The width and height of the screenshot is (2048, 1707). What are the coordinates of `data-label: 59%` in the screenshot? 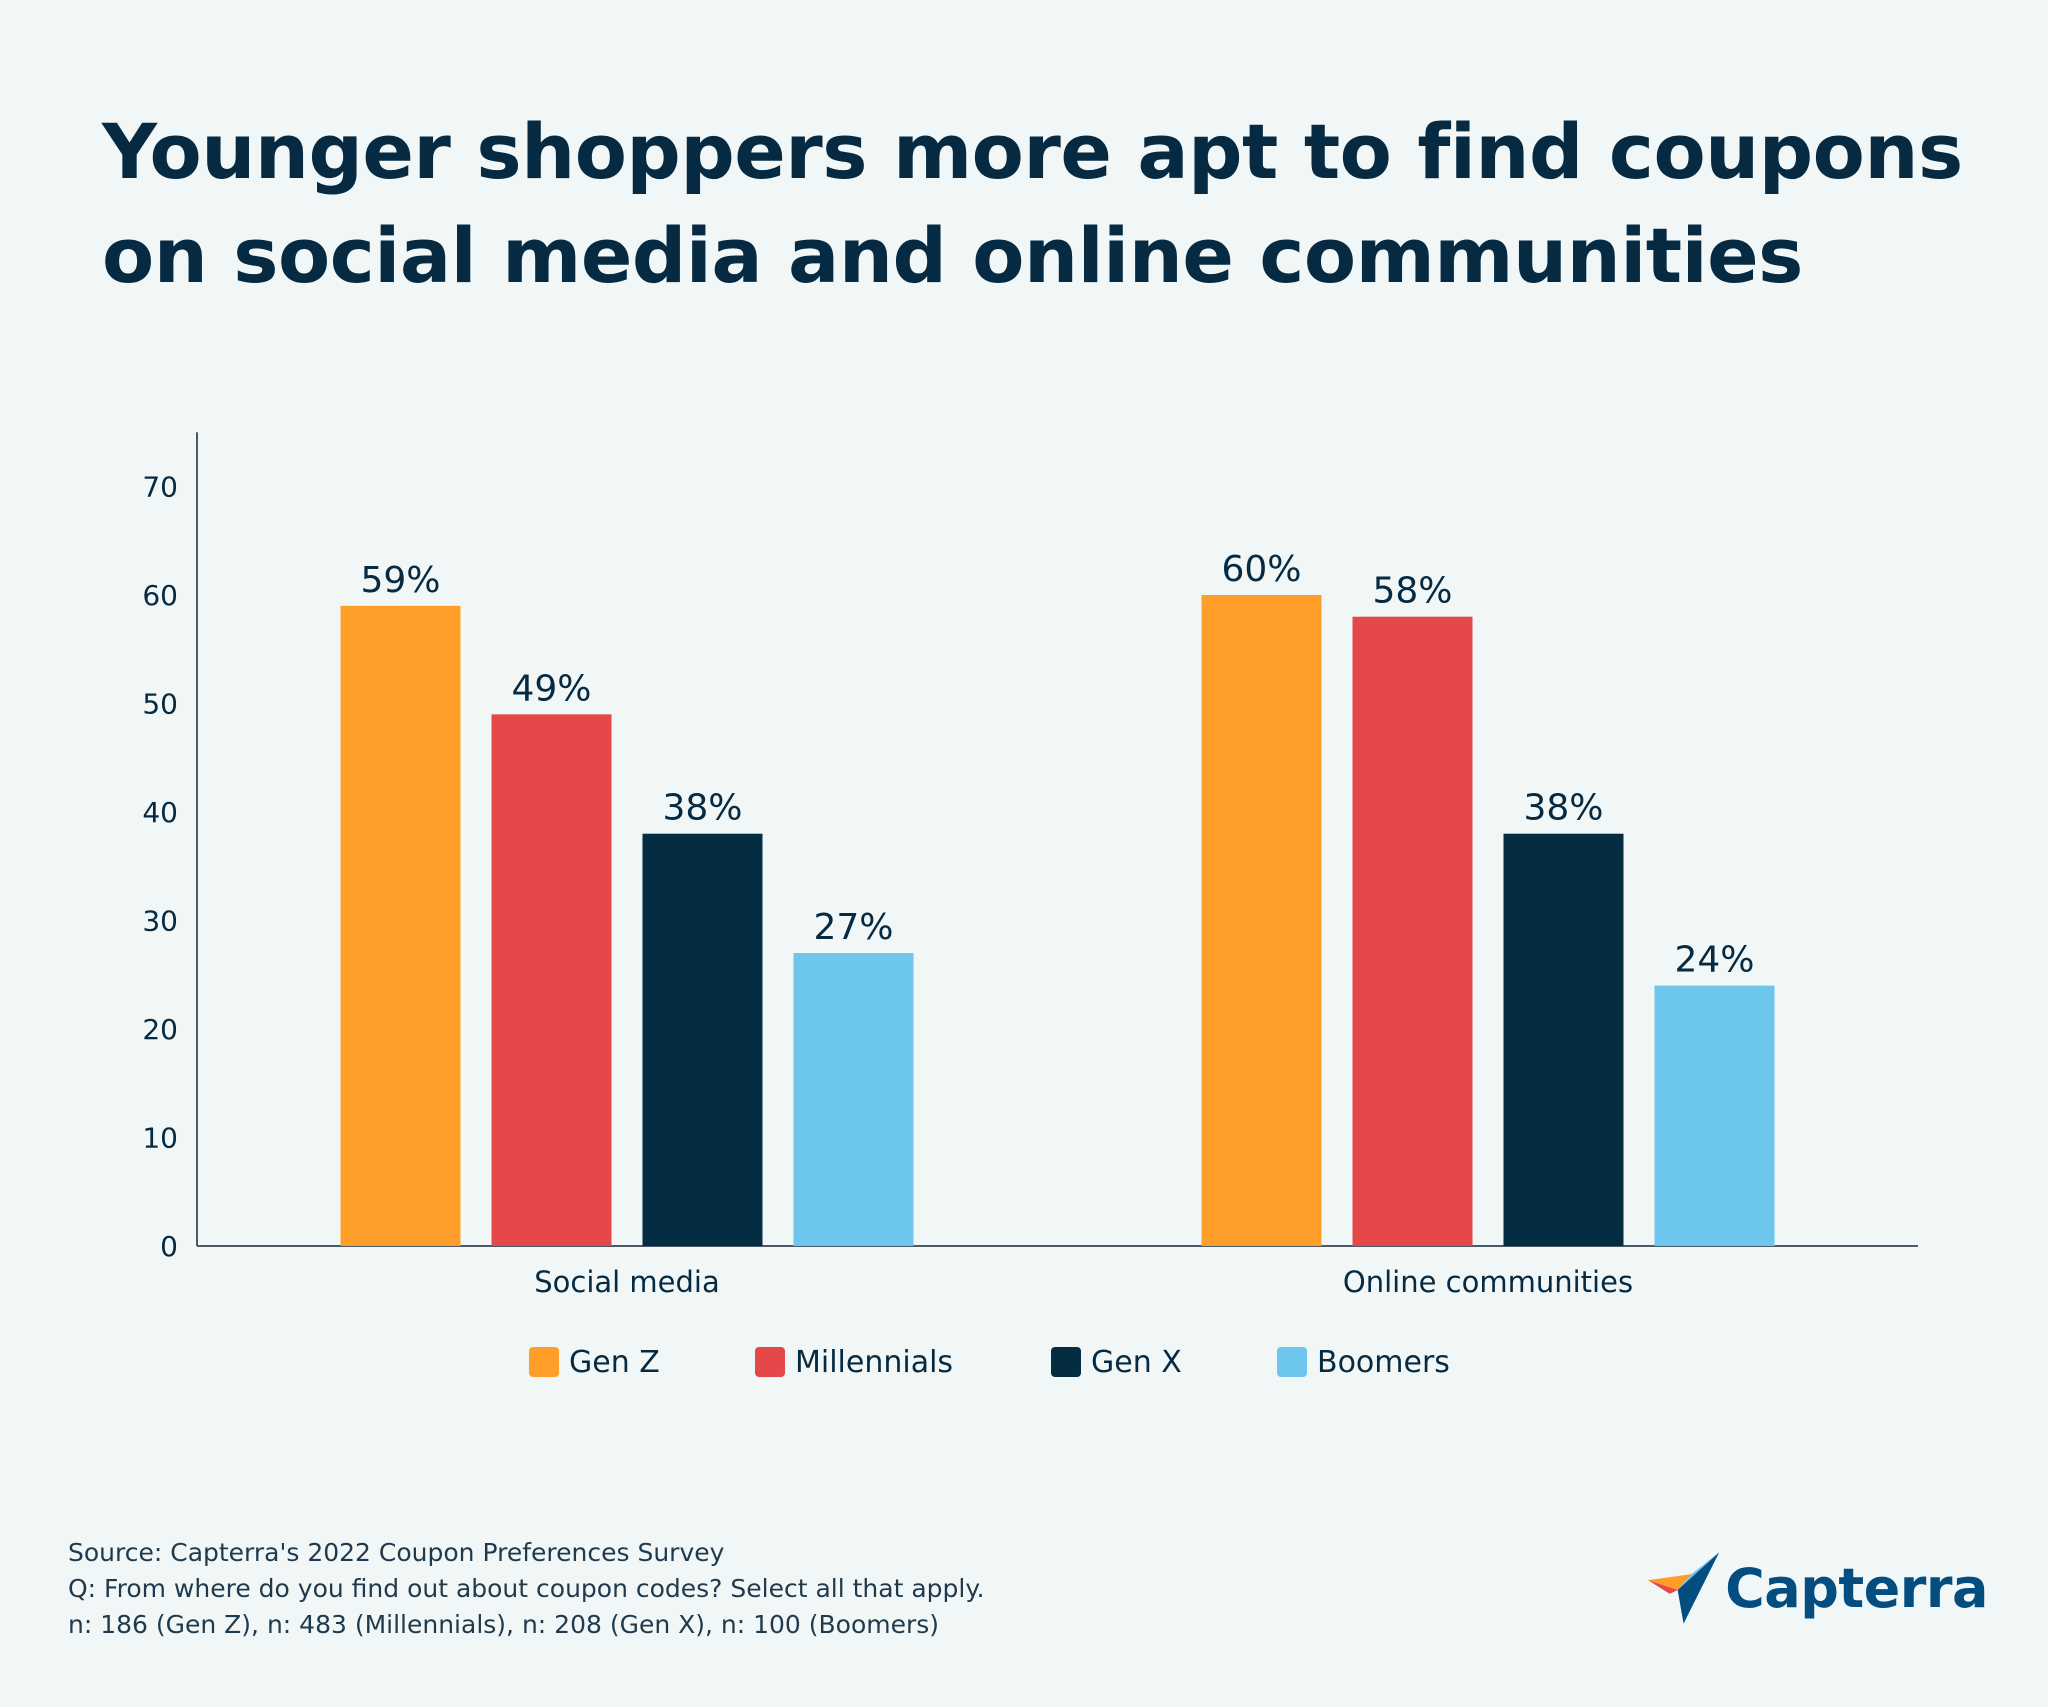 It's located at (400, 580).